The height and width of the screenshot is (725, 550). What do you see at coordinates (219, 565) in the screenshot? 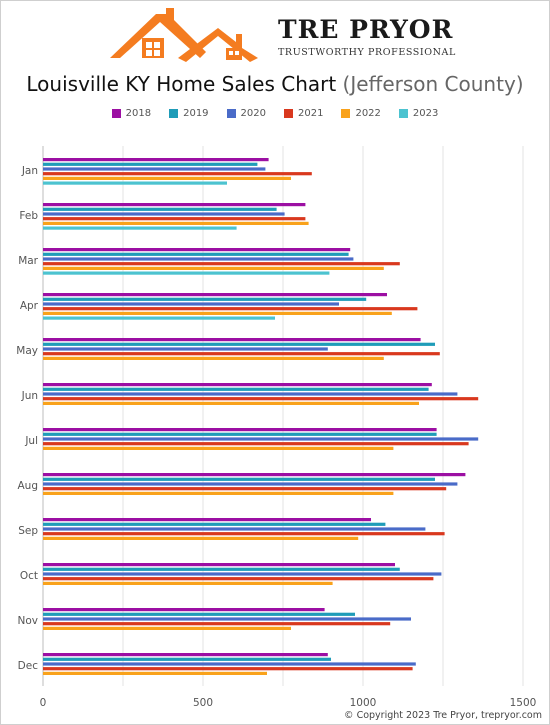
I see `bar-oct-2018` at bounding box center [219, 565].